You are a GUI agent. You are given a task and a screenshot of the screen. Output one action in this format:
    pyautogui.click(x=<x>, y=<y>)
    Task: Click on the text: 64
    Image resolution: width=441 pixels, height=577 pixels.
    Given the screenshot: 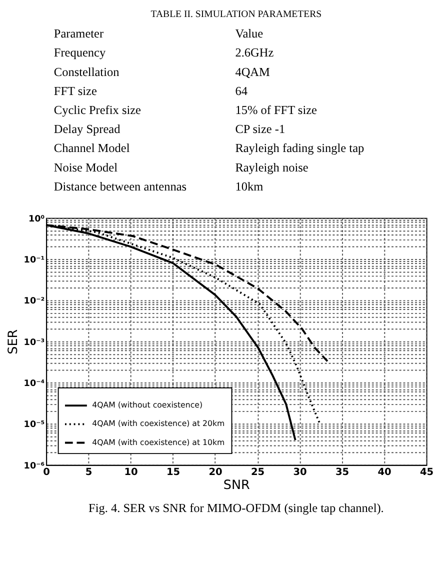 What is the action you would take?
    pyautogui.click(x=241, y=91)
    